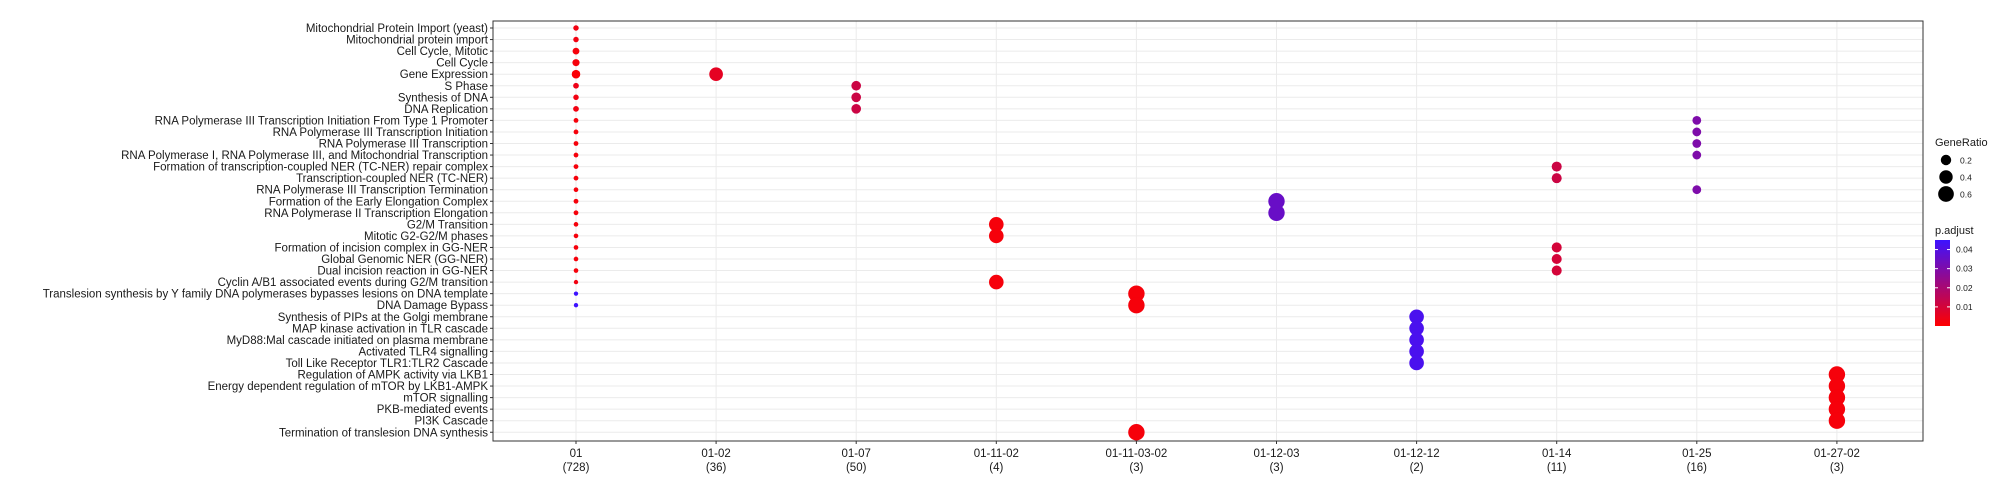 This screenshot has width=2000, height=485. I want to click on y-tick-label: DNA Damage Bypass, so click(432, 306).